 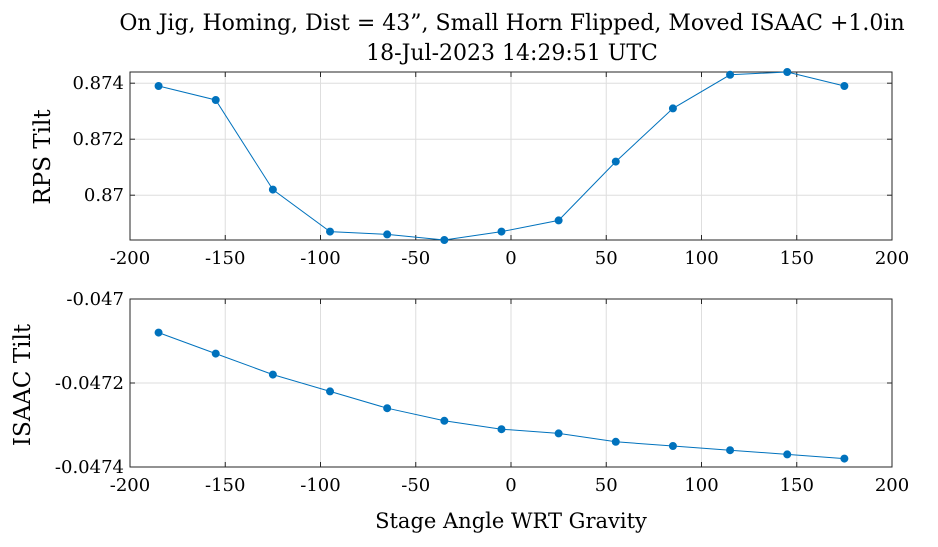 What do you see at coordinates (98, 83) in the screenshot?
I see `rps-ytick-label: 0.874` at bounding box center [98, 83].